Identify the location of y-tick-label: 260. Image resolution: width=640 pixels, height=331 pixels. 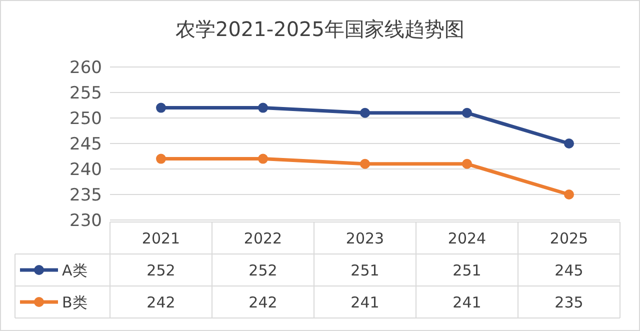
(86, 68).